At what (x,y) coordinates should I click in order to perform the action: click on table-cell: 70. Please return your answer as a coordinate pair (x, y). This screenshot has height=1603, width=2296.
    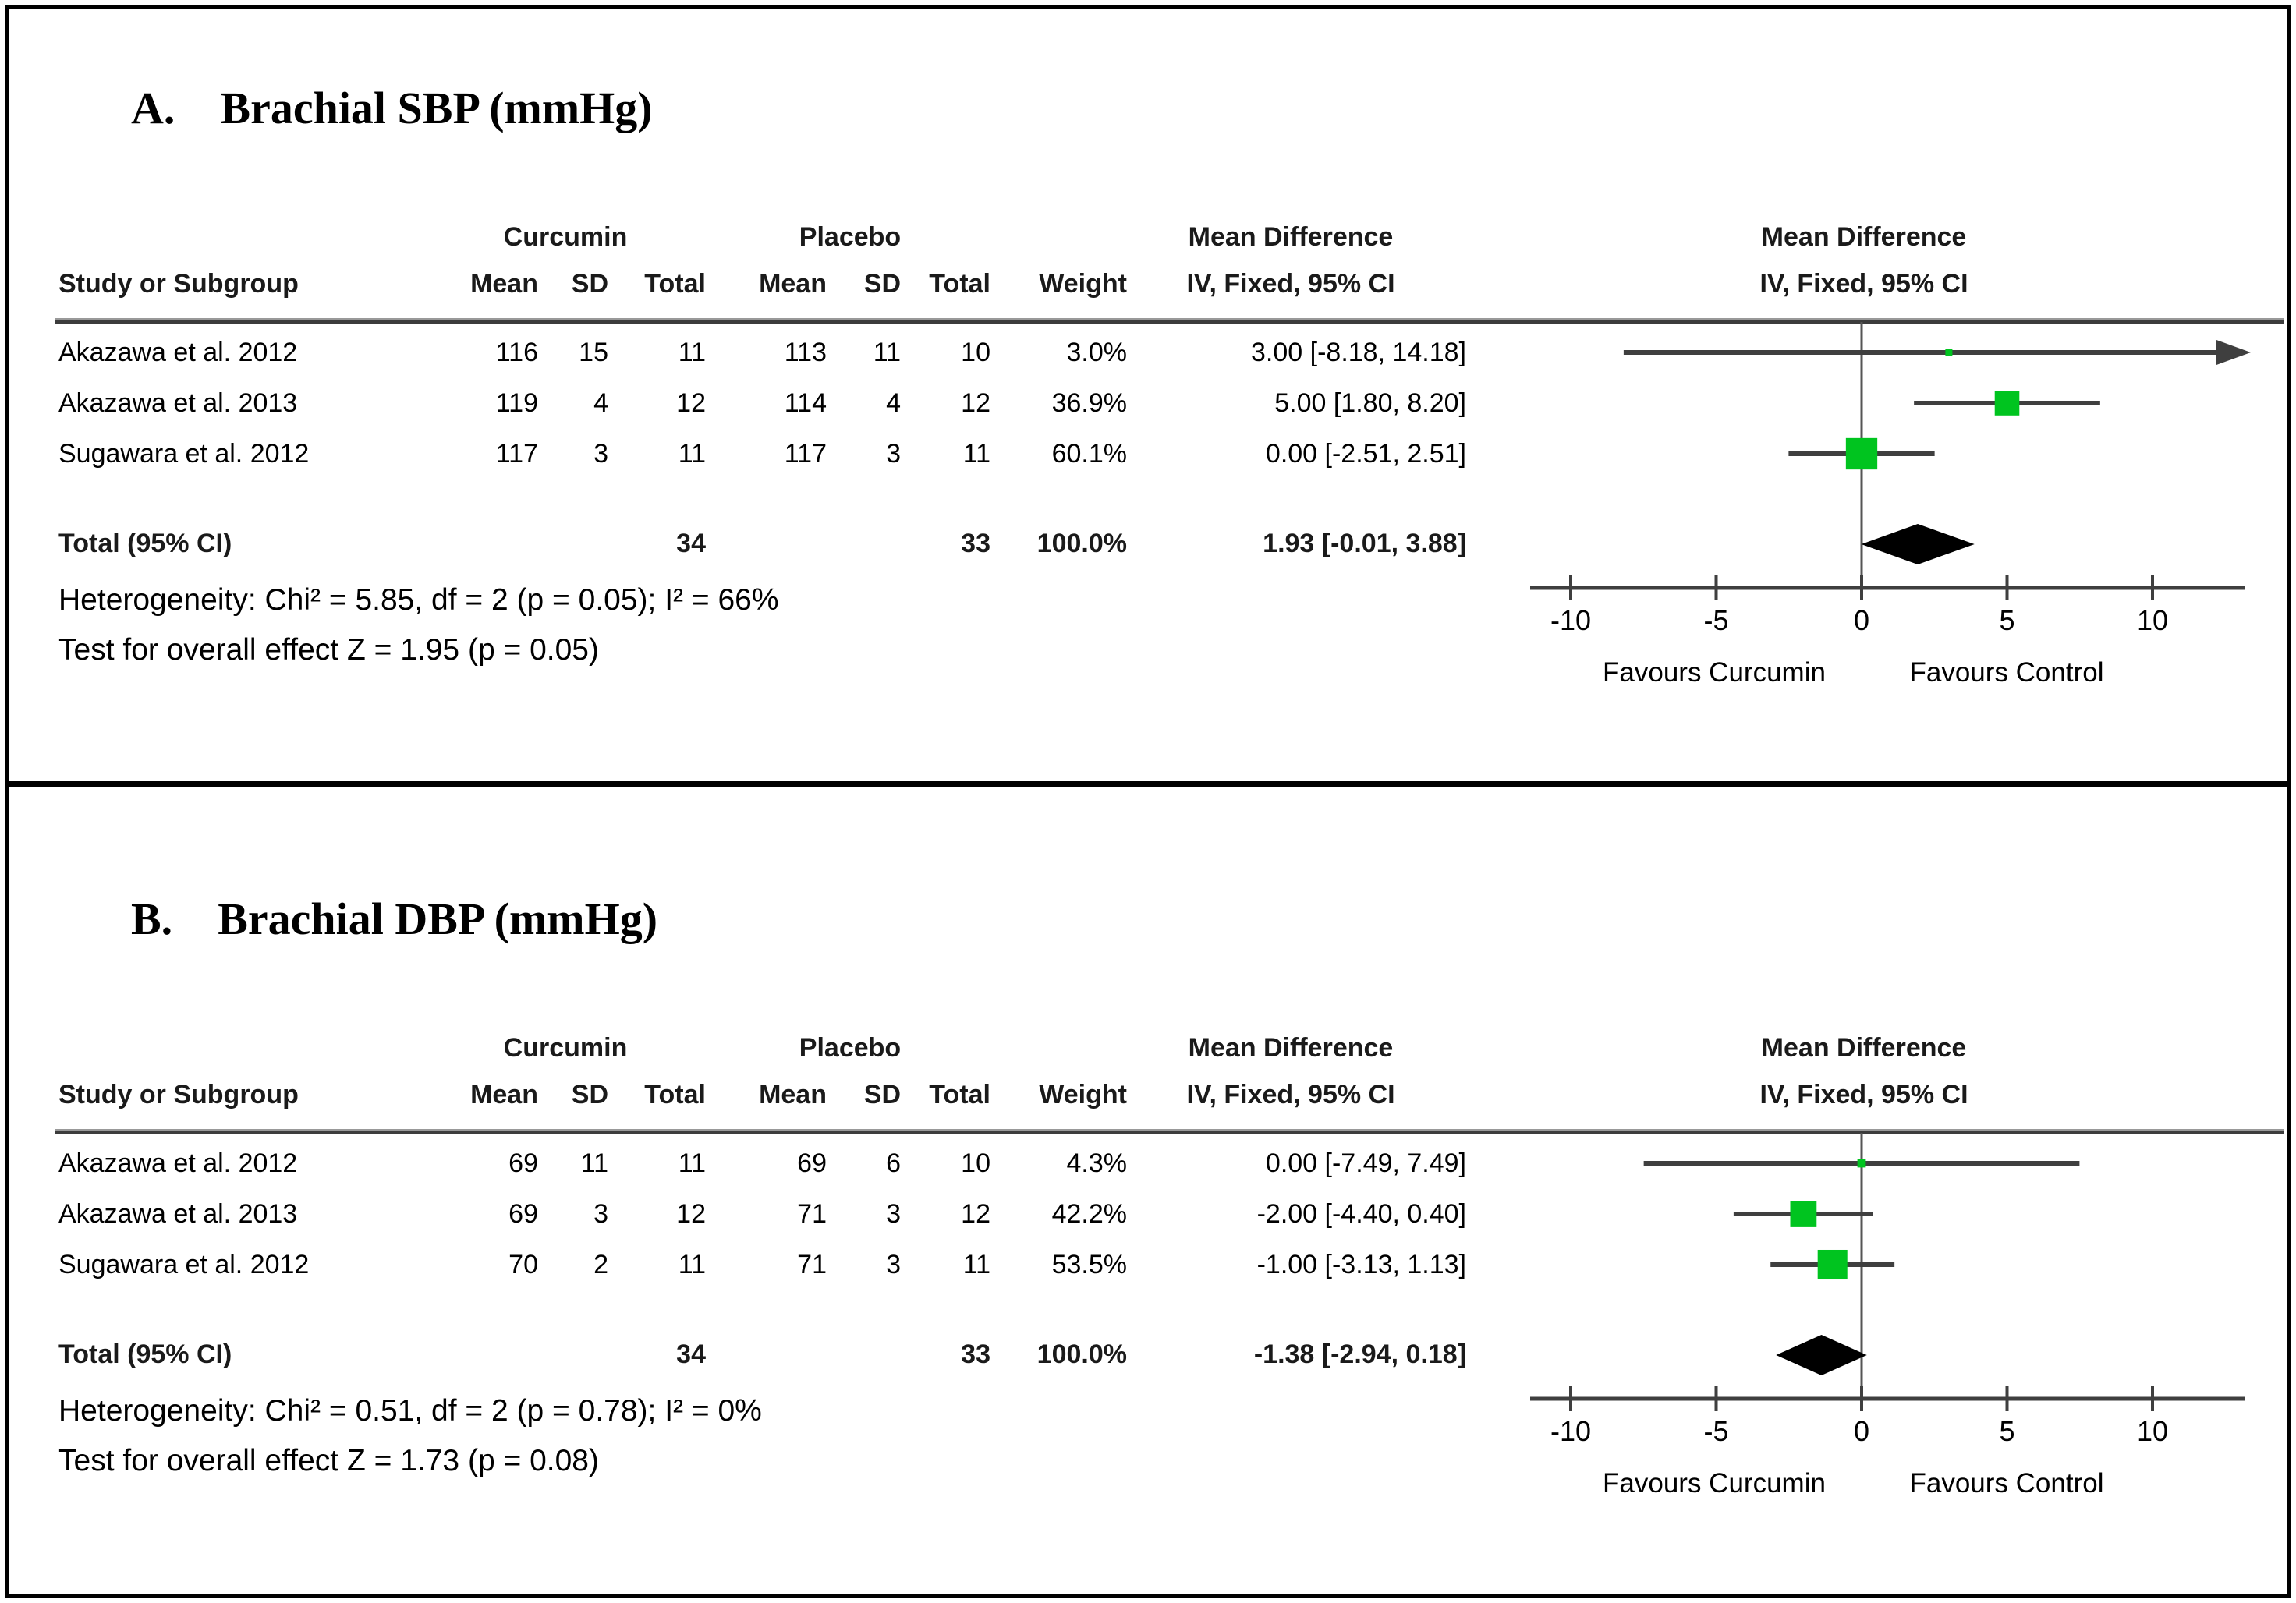
    Looking at the image, I should click on (523, 1264).